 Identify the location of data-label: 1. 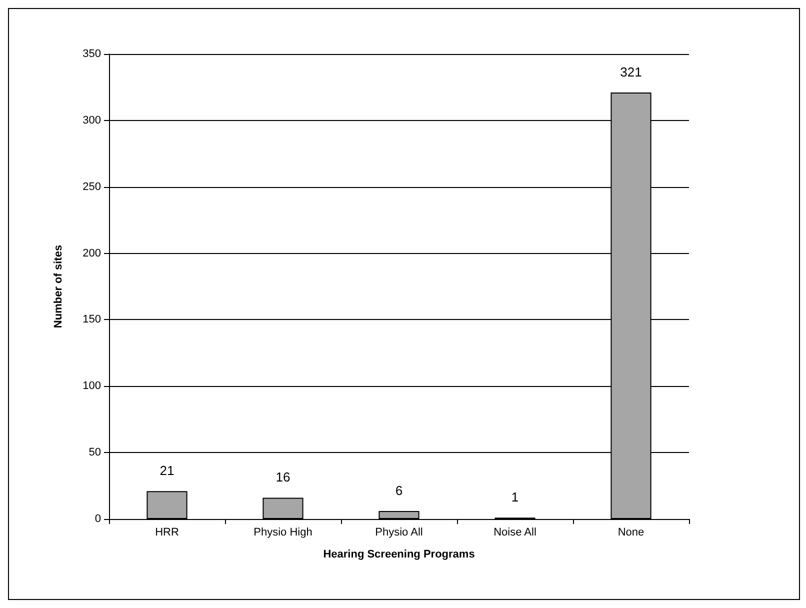
(515, 497).